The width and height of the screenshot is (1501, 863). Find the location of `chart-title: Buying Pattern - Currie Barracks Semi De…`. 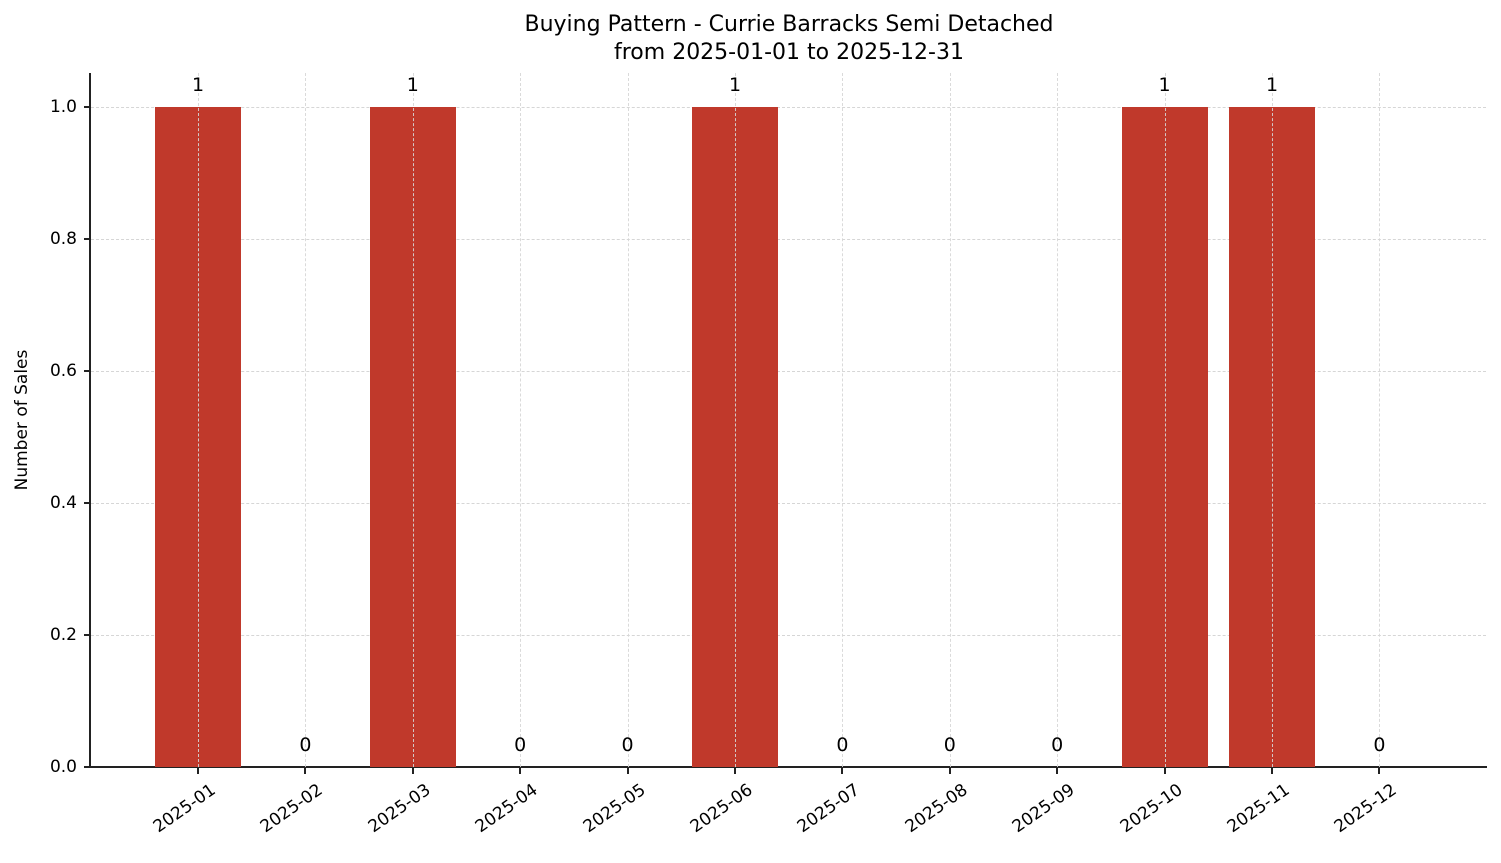

chart-title: Buying Pattern - Currie Barracks Semi De… is located at coordinates (789, 39).